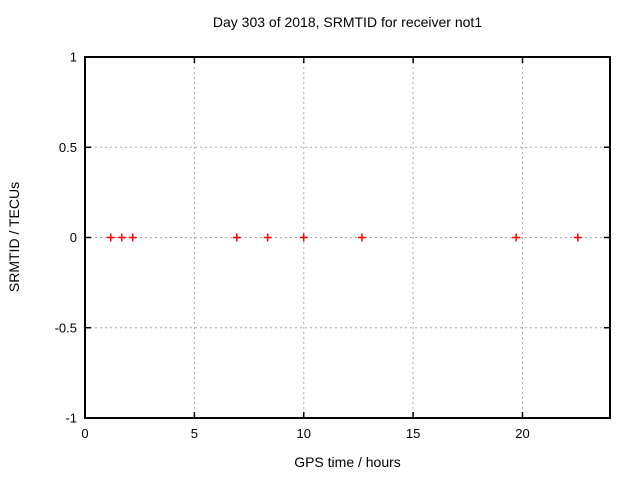 This screenshot has height=480, width=640. I want to click on x-tick-label: 10, so click(304, 433).